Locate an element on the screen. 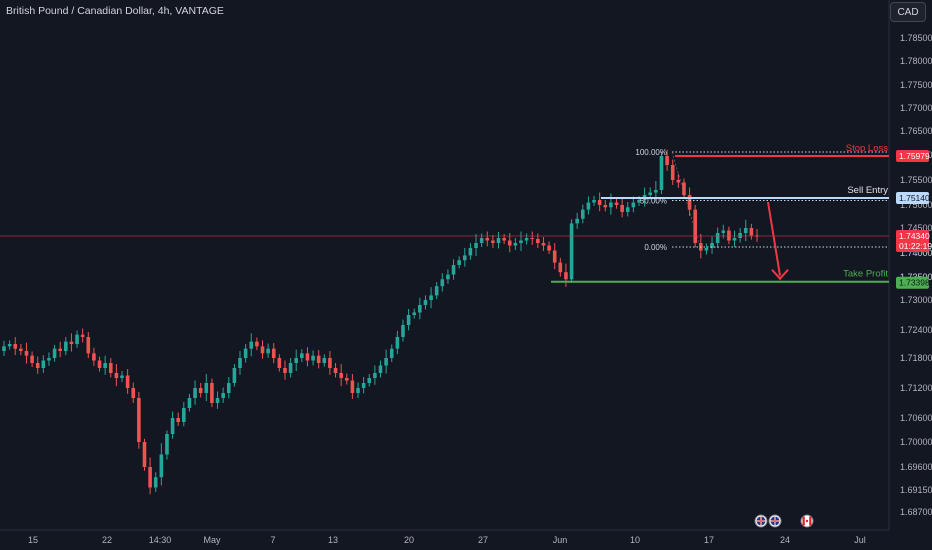  ca-flag-event-icon is located at coordinates (807, 521).